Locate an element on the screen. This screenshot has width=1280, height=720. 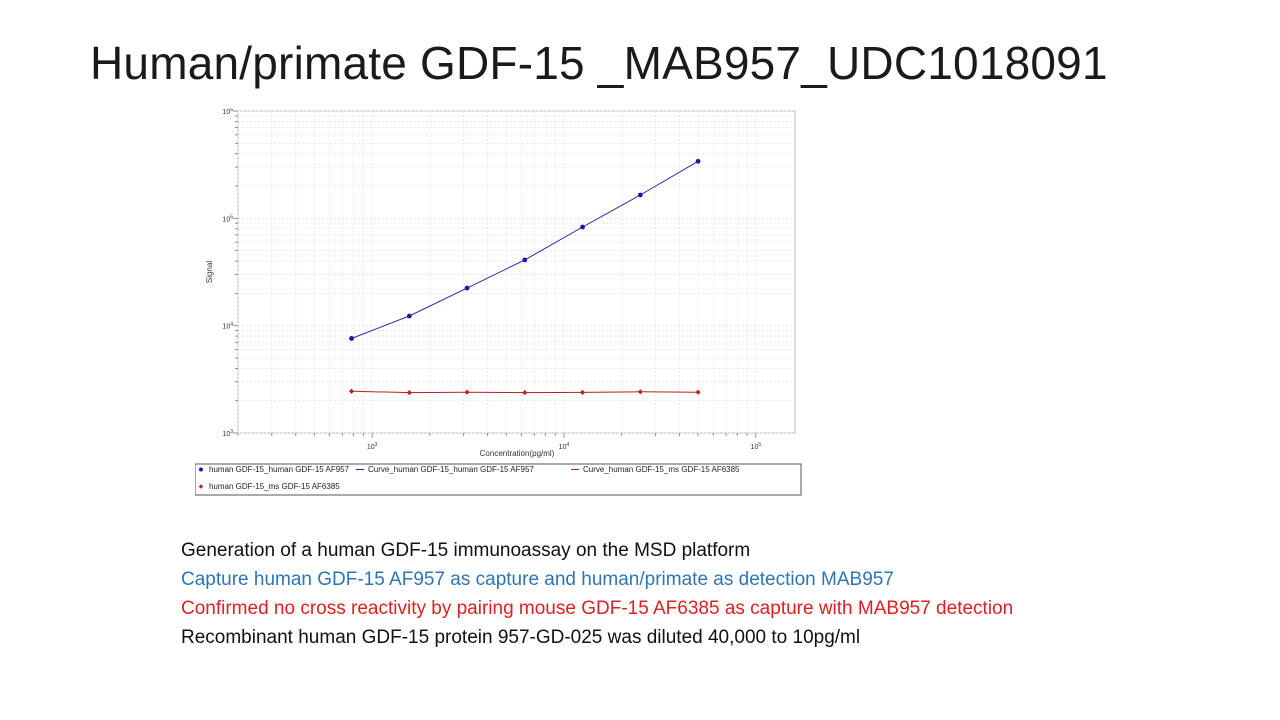
x-axis-label: Concentration(pg/ml) is located at coordinates (517, 453).